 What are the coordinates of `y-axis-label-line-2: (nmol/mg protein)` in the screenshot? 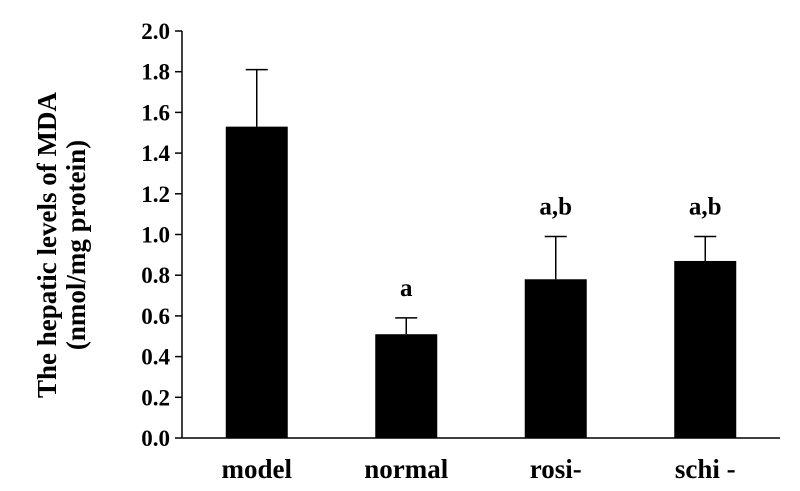 It's located at (76, 245).